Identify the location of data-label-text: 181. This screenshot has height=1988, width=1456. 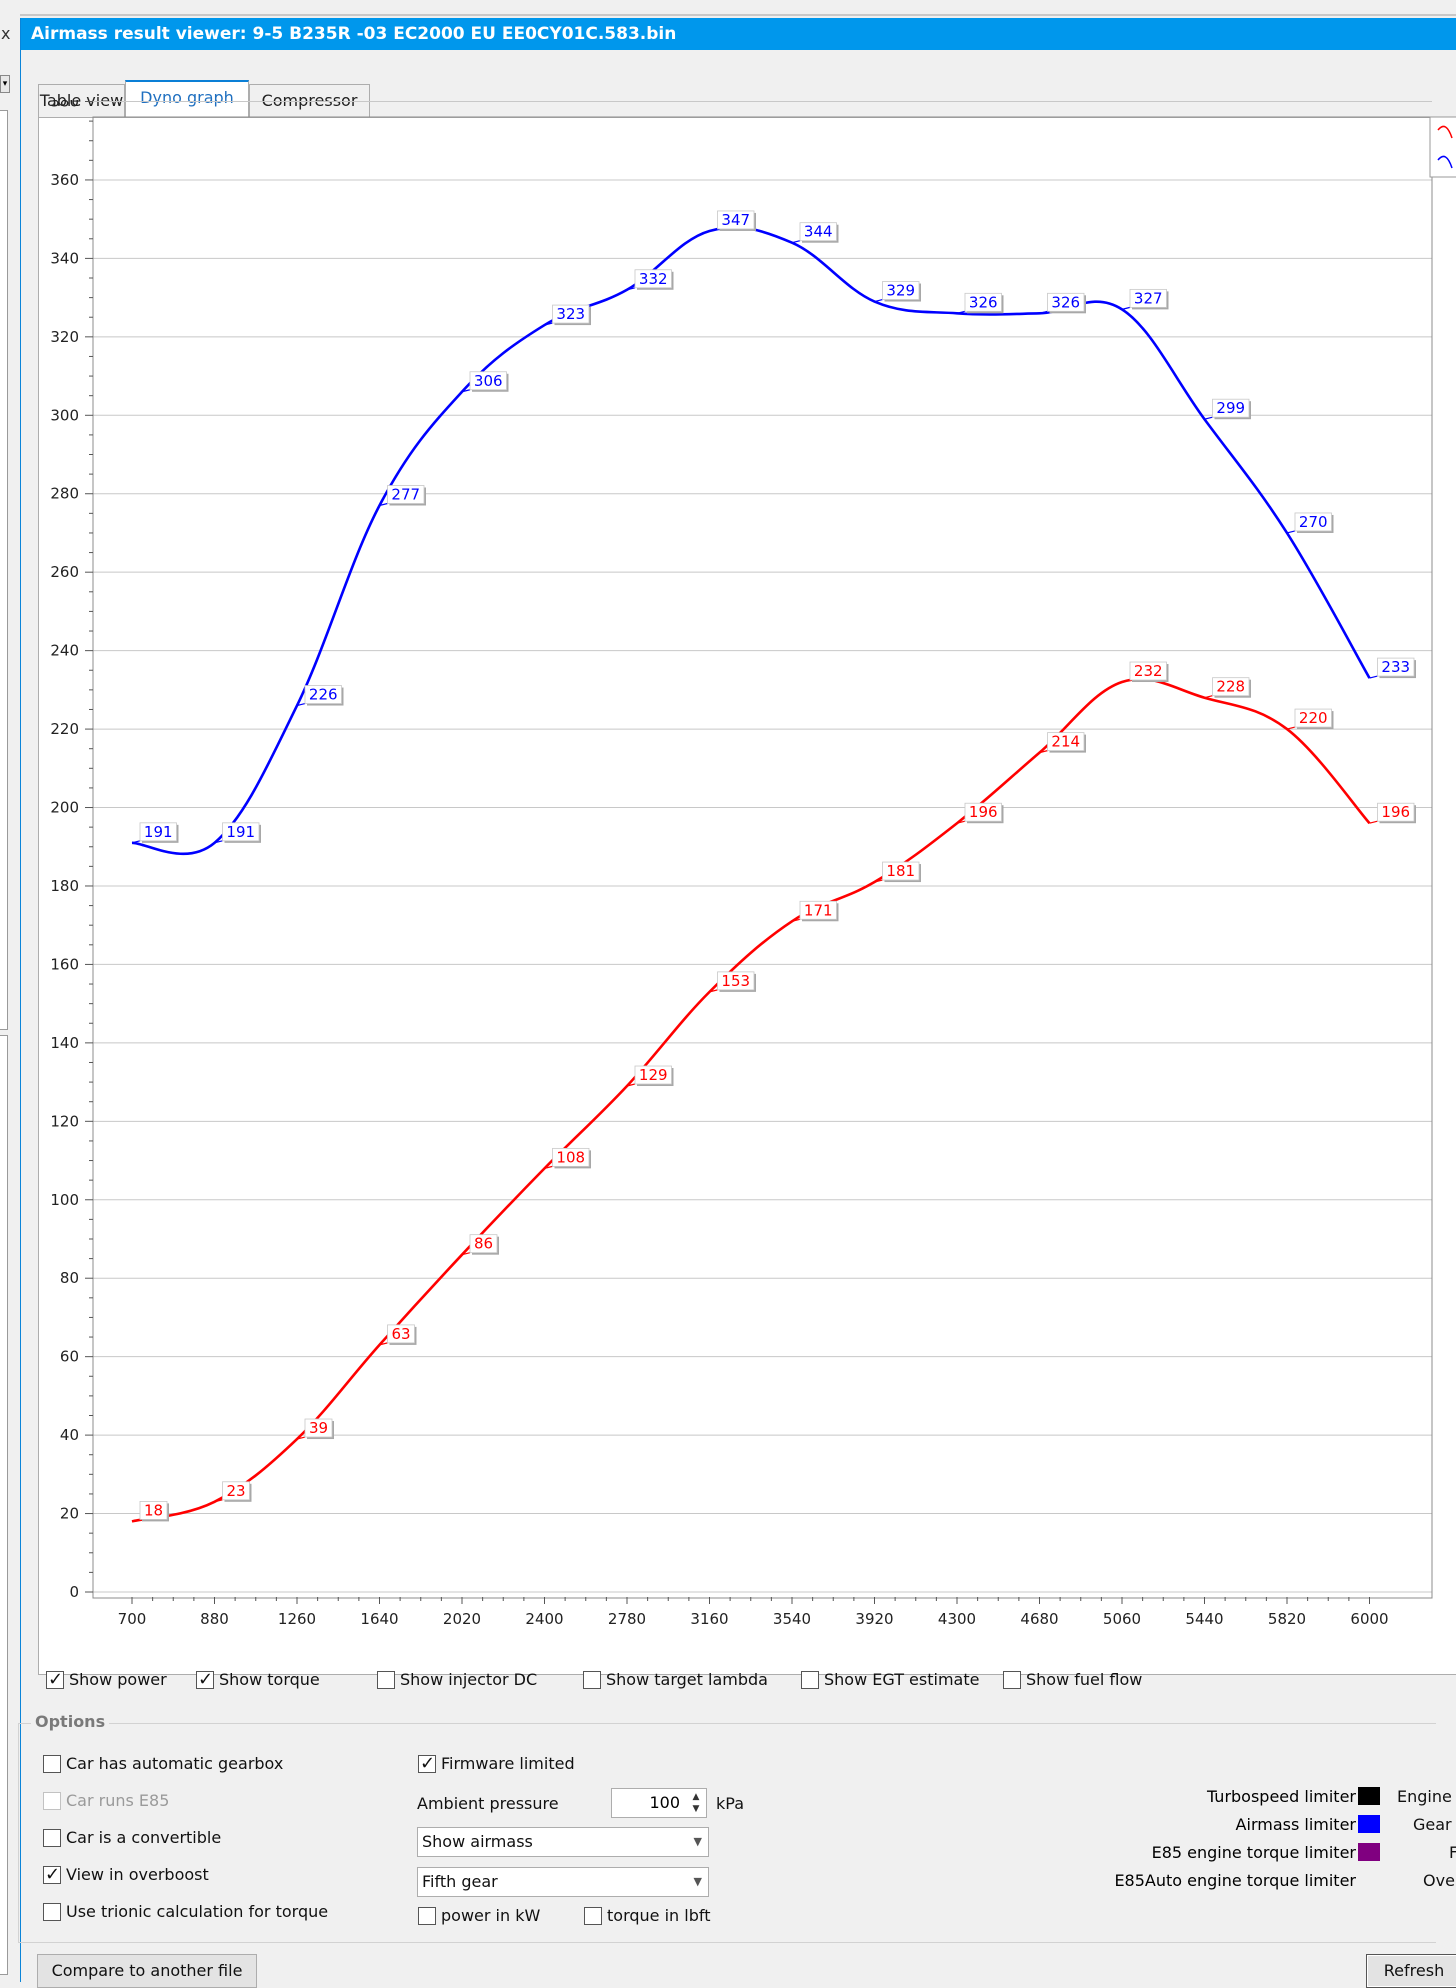
(900, 871).